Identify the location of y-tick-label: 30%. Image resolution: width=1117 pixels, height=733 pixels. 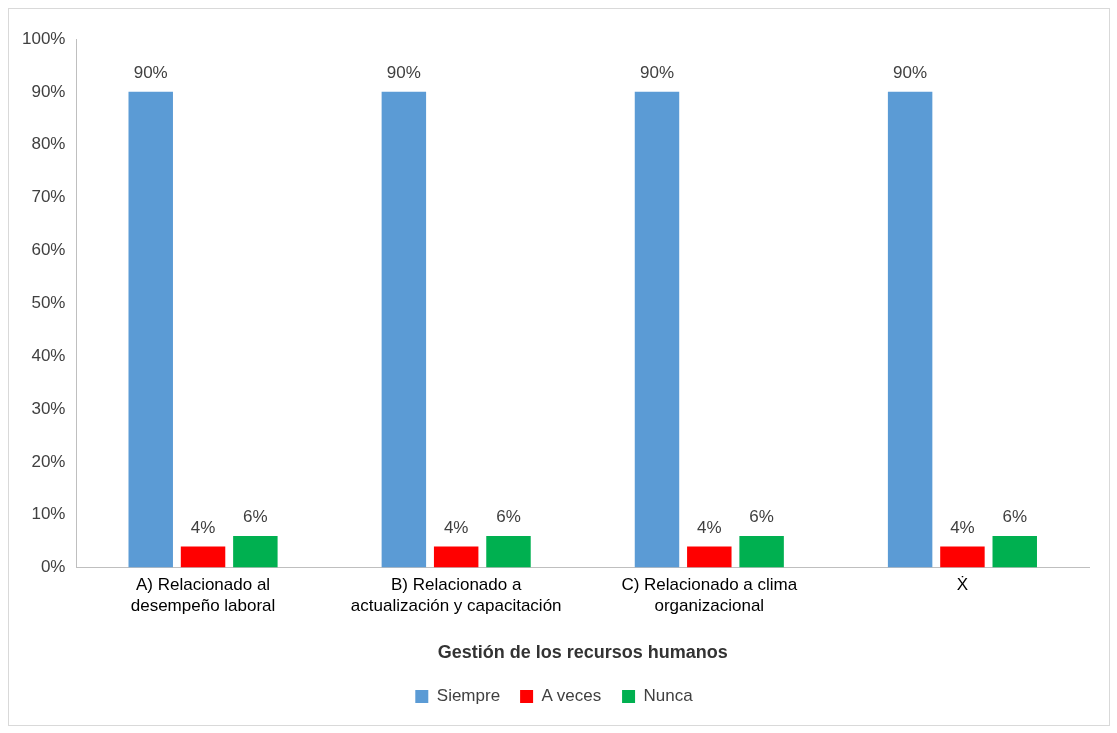
(48, 408).